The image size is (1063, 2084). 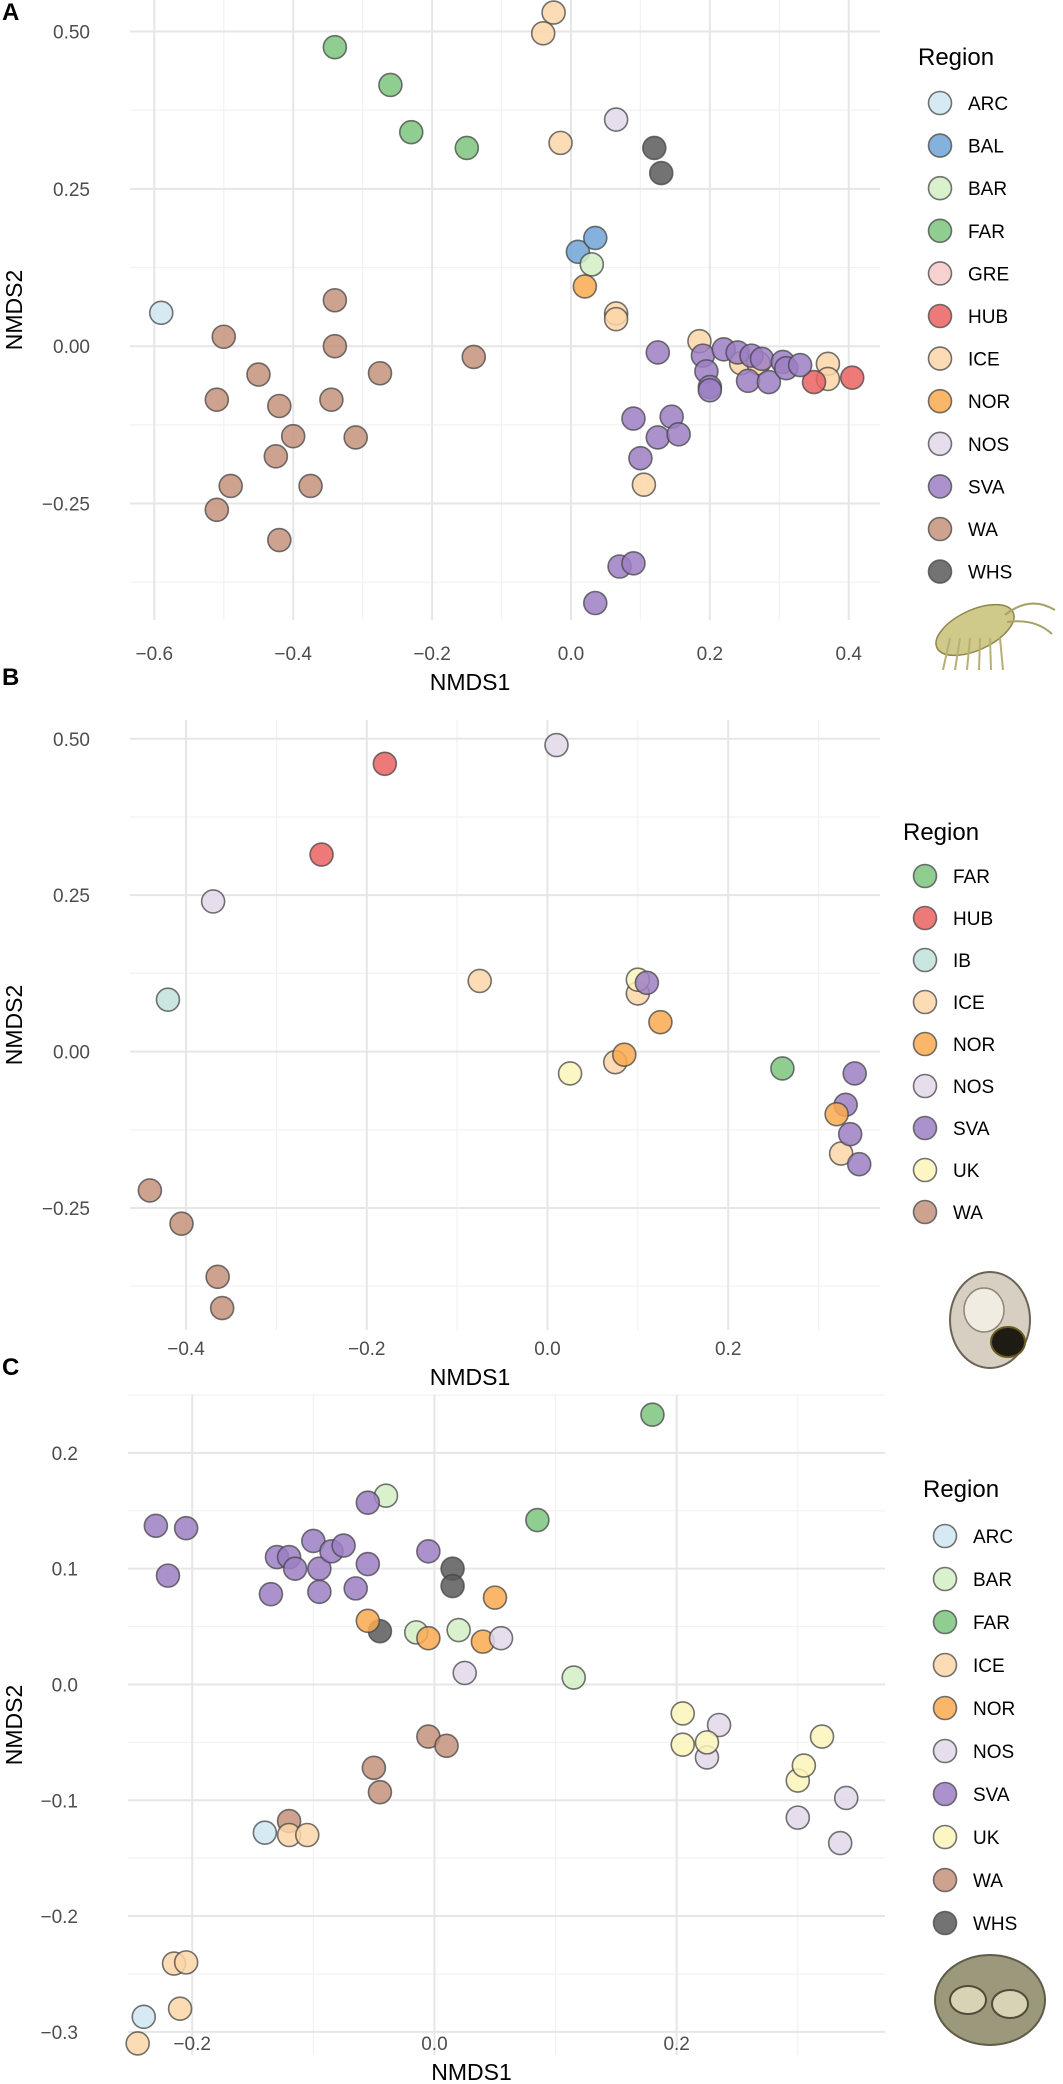 What do you see at coordinates (986, 147) in the screenshot?
I see `legend-label: BAL` at bounding box center [986, 147].